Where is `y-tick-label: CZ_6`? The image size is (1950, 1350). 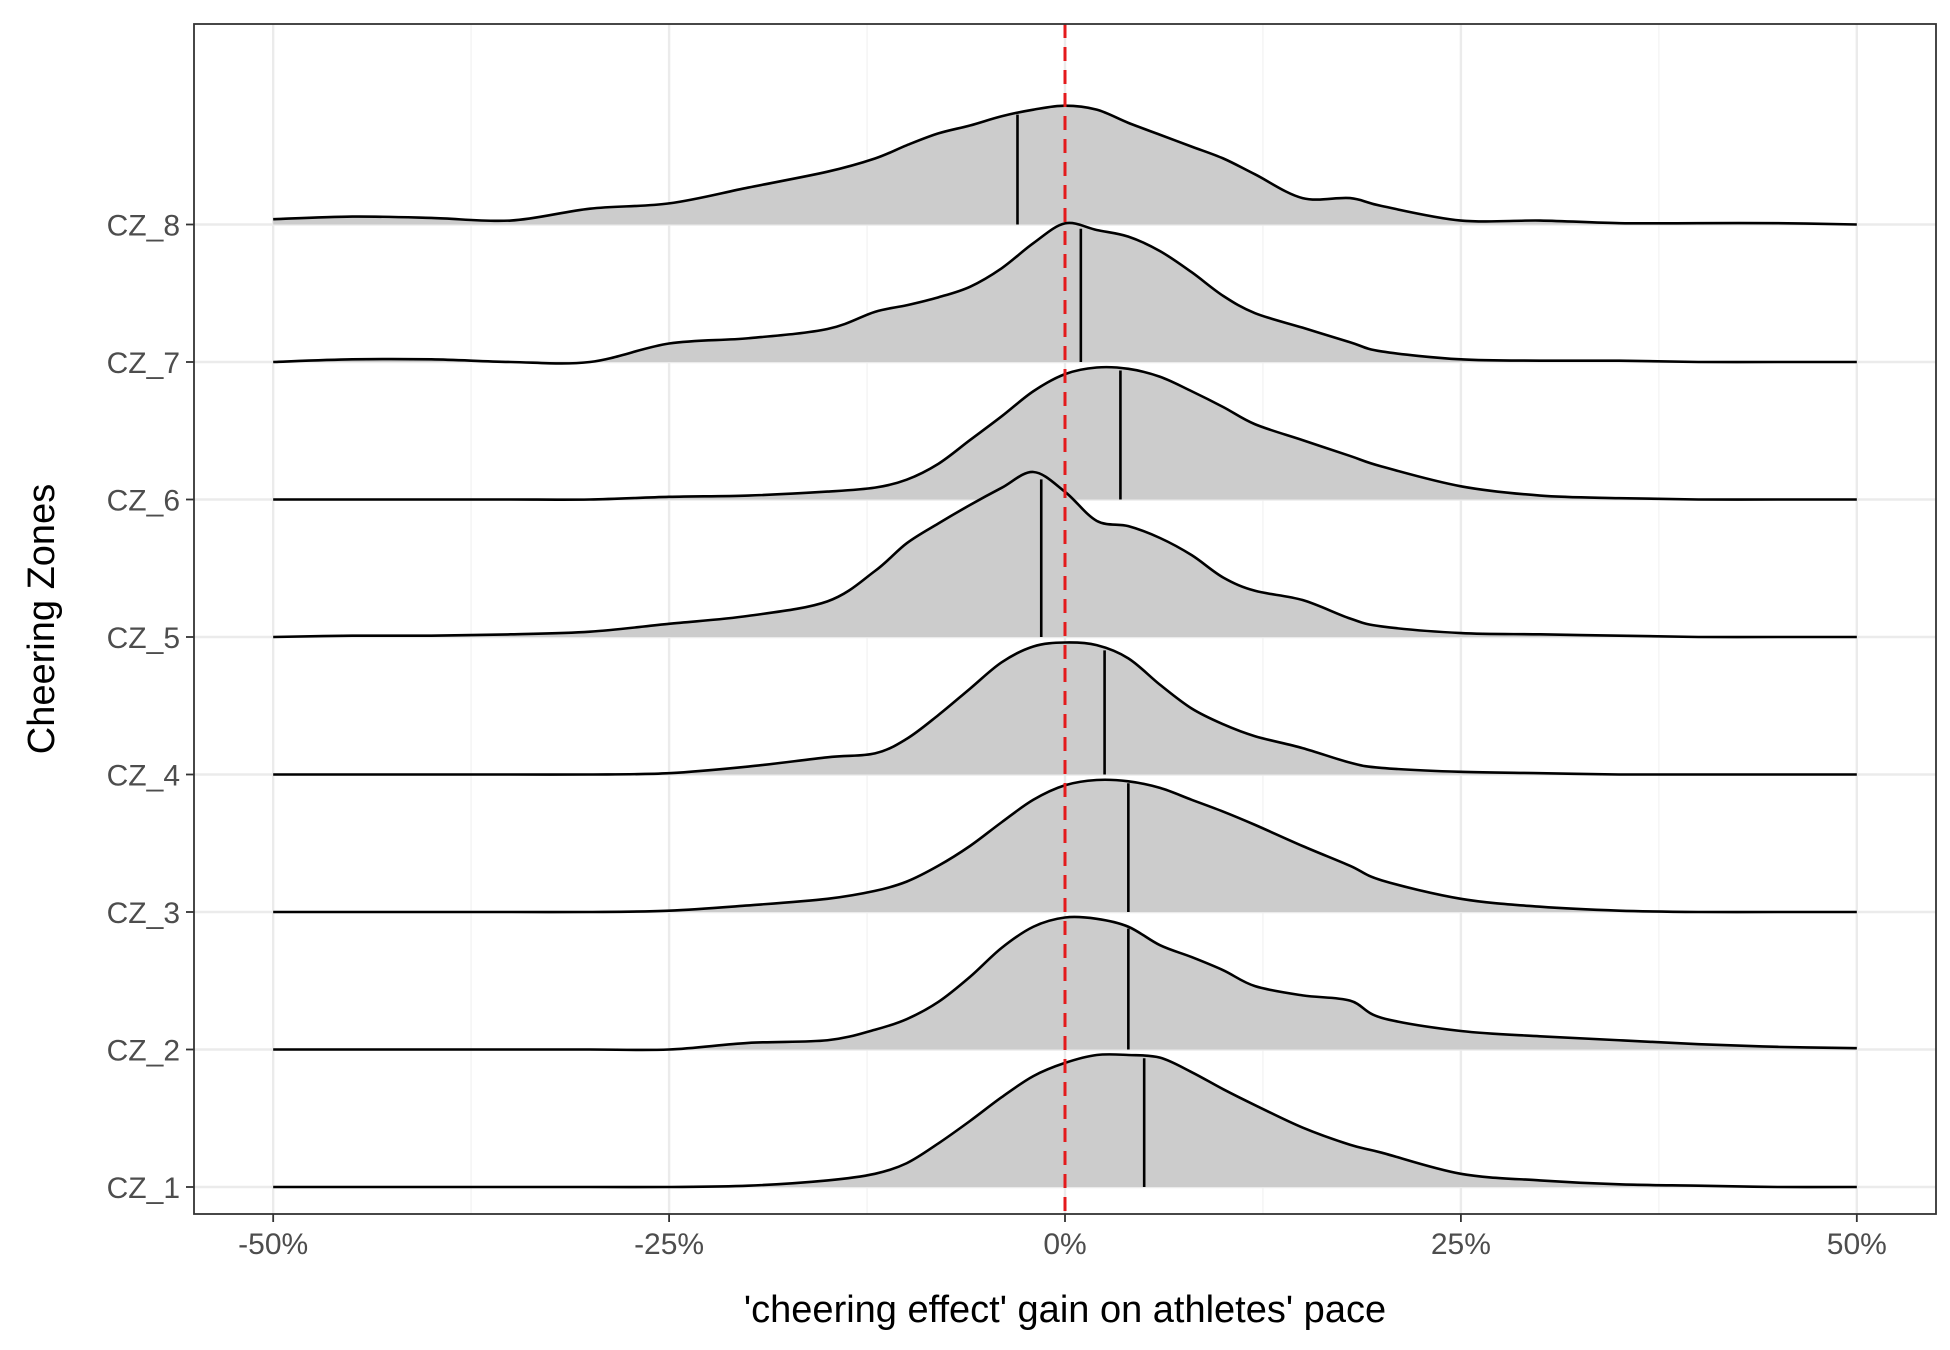 y-tick-label: CZ_6 is located at coordinates (143, 501).